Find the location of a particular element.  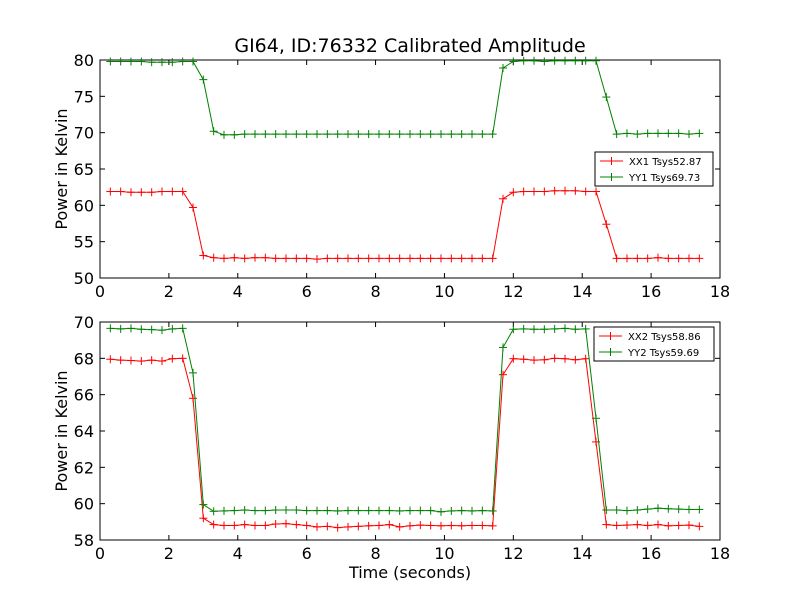

y-tick-label: 68 is located at coordinates (84, 358).